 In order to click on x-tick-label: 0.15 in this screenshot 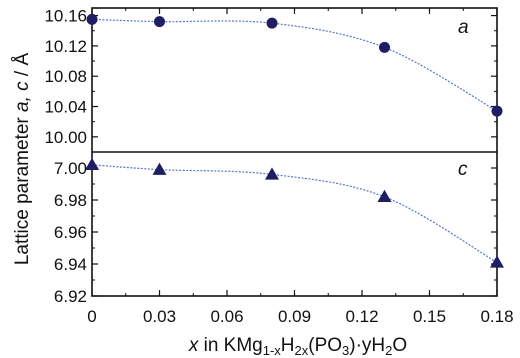, I will do `click(429, 316)`.